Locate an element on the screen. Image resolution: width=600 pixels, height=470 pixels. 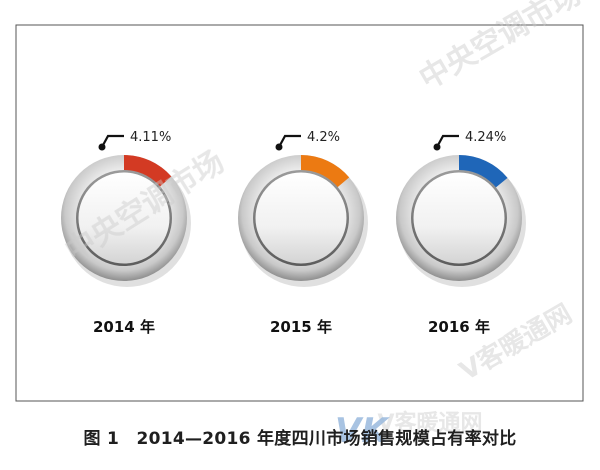
donut-1: 4.11% 2014 年 is located at coordinates (126, 233).